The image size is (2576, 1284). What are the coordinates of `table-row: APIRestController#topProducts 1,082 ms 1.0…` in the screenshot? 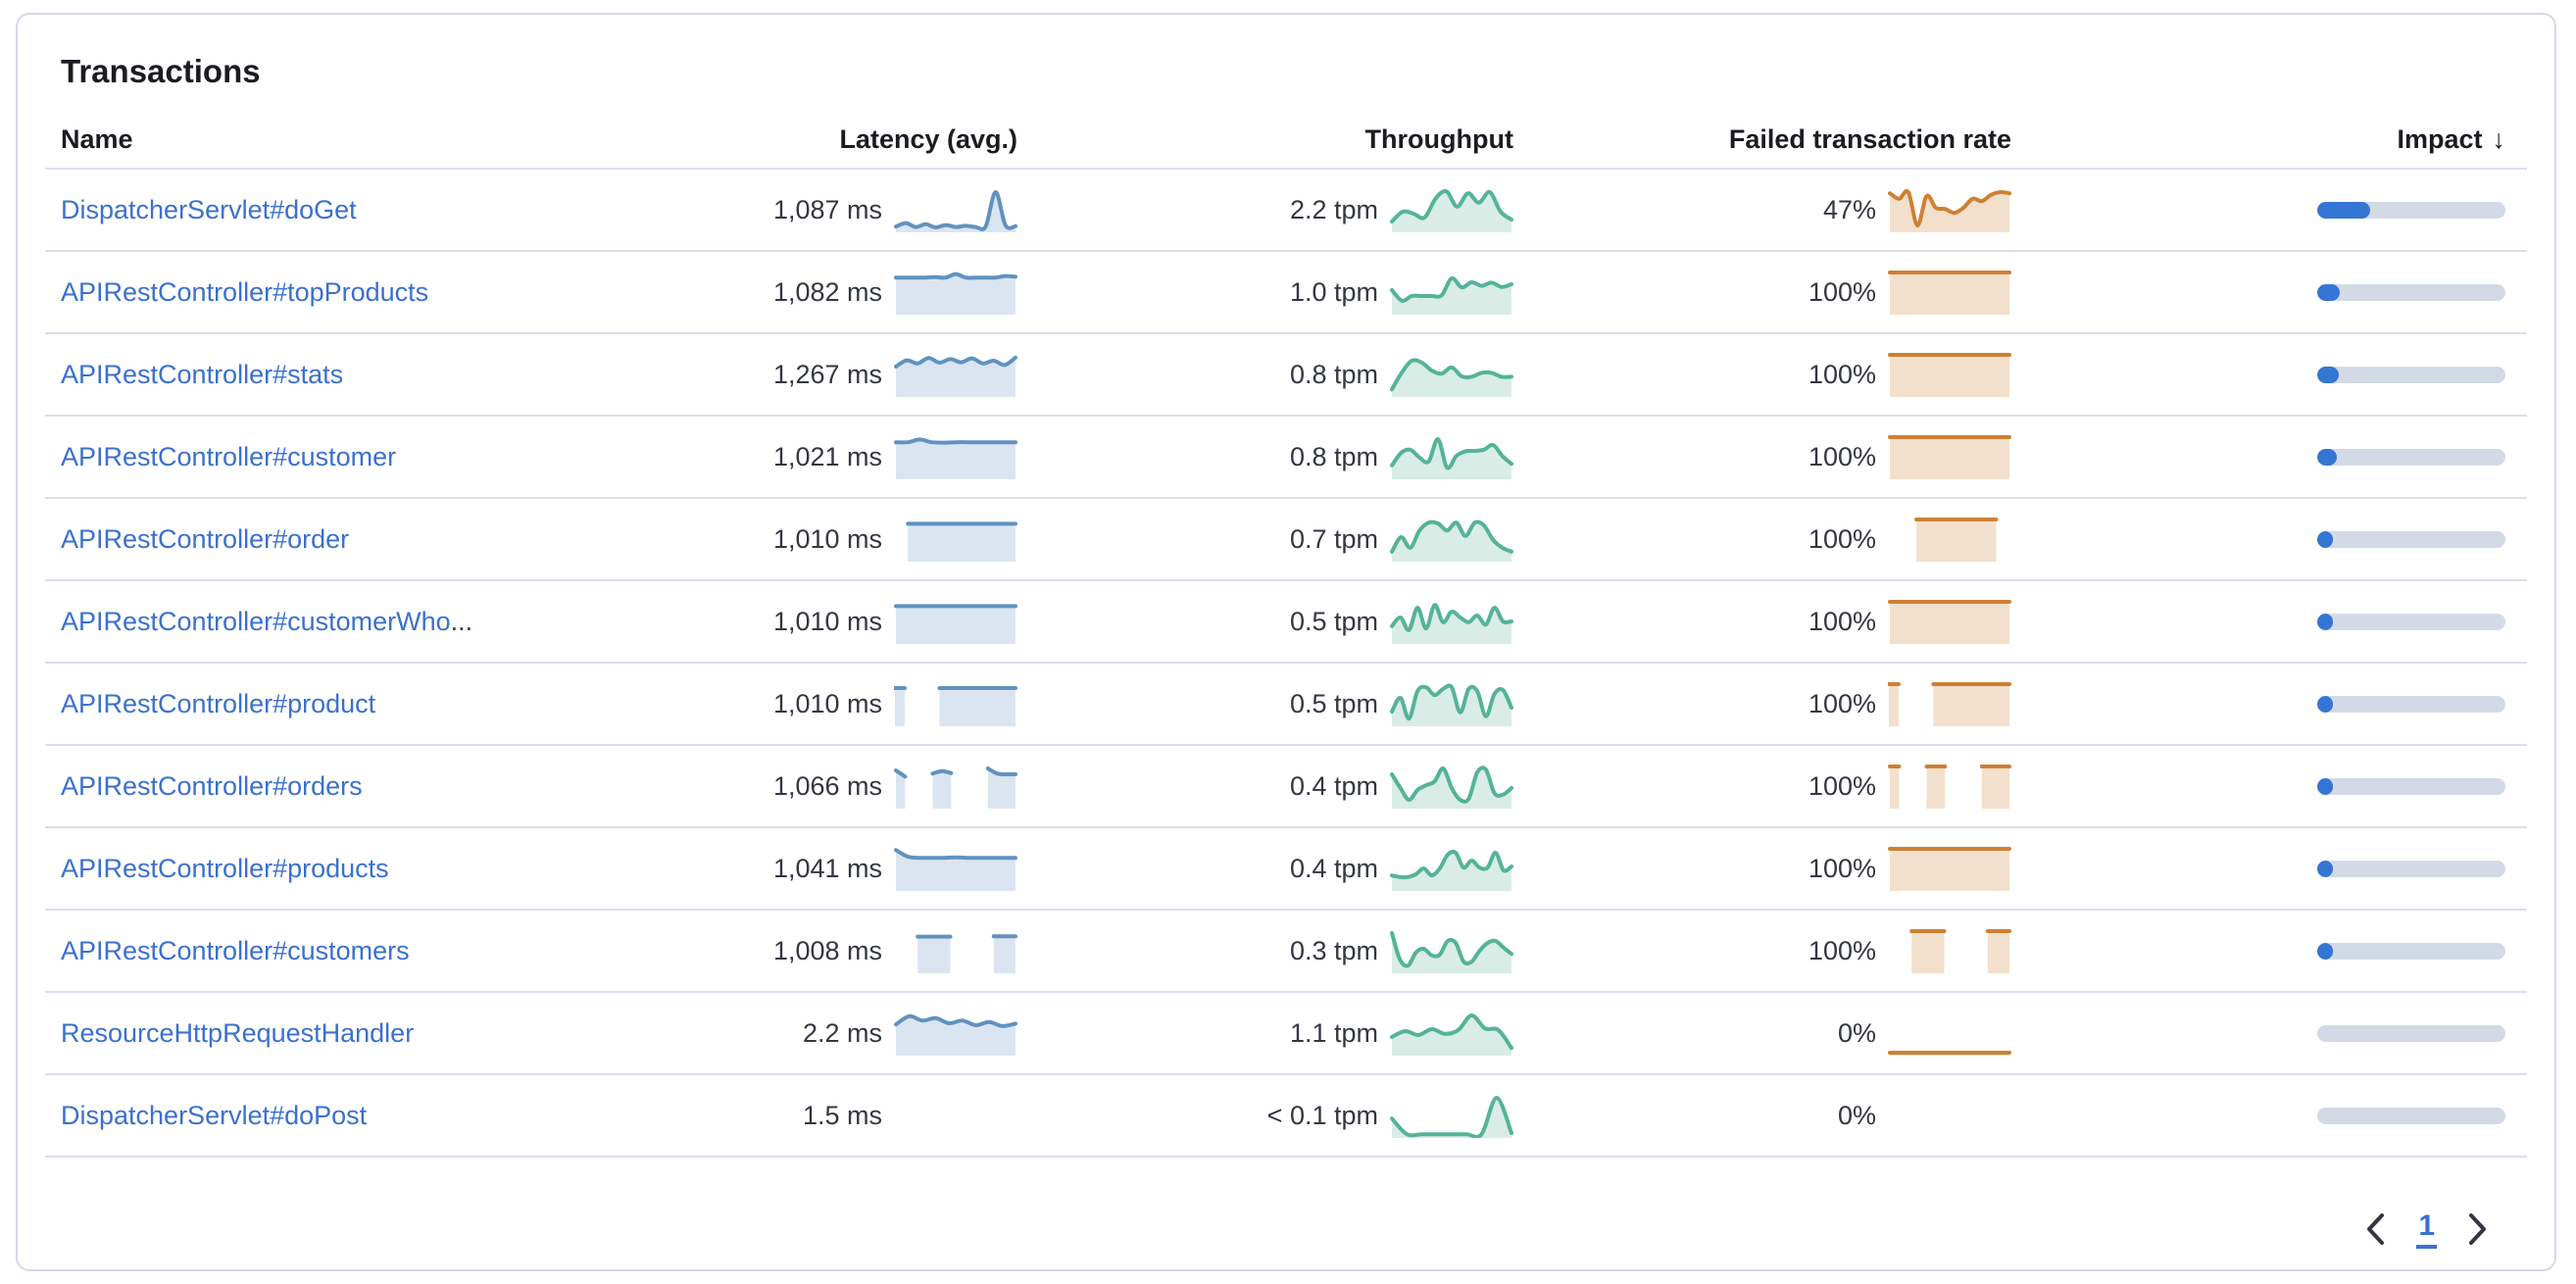 It's located at (1286, 293).